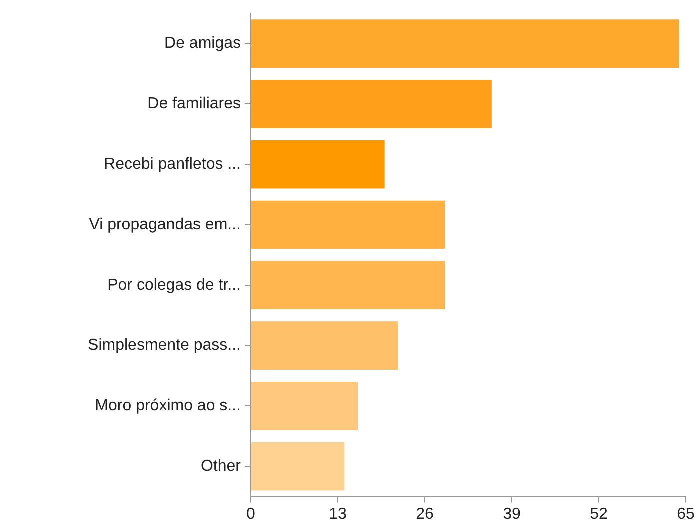 This screenshot has width=700, height=530. What do you see at coordinates (425, 514) in the screenshot?
I see `x-tick-label: 26` at bounding box center [425, 514].